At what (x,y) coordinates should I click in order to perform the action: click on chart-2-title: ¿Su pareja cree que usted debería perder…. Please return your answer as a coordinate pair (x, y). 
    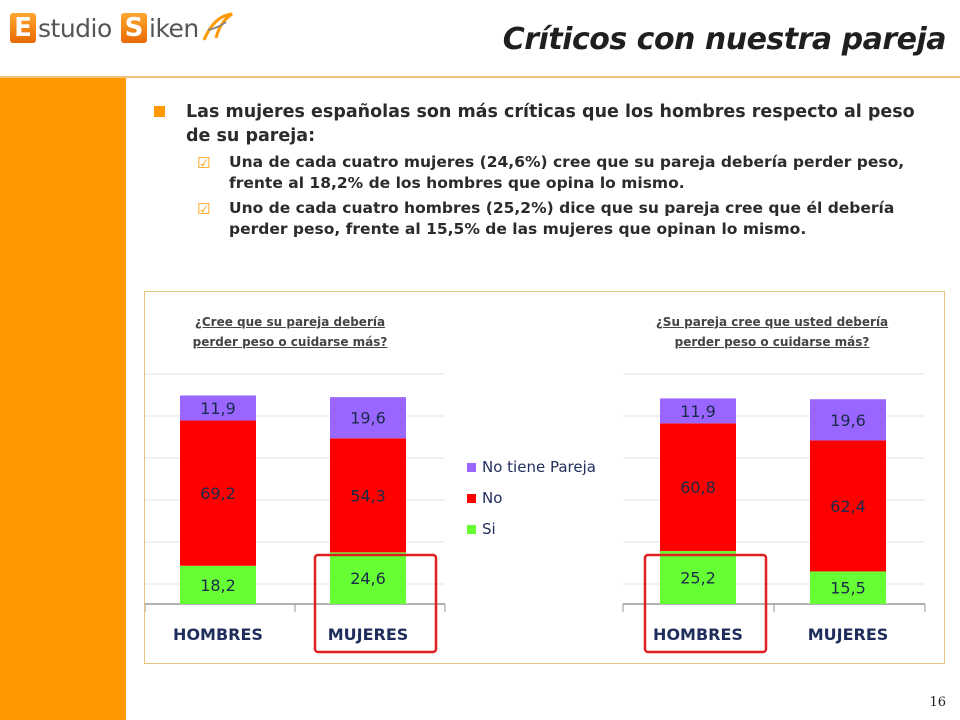
    Looking at the image, I should click on (772, 332).